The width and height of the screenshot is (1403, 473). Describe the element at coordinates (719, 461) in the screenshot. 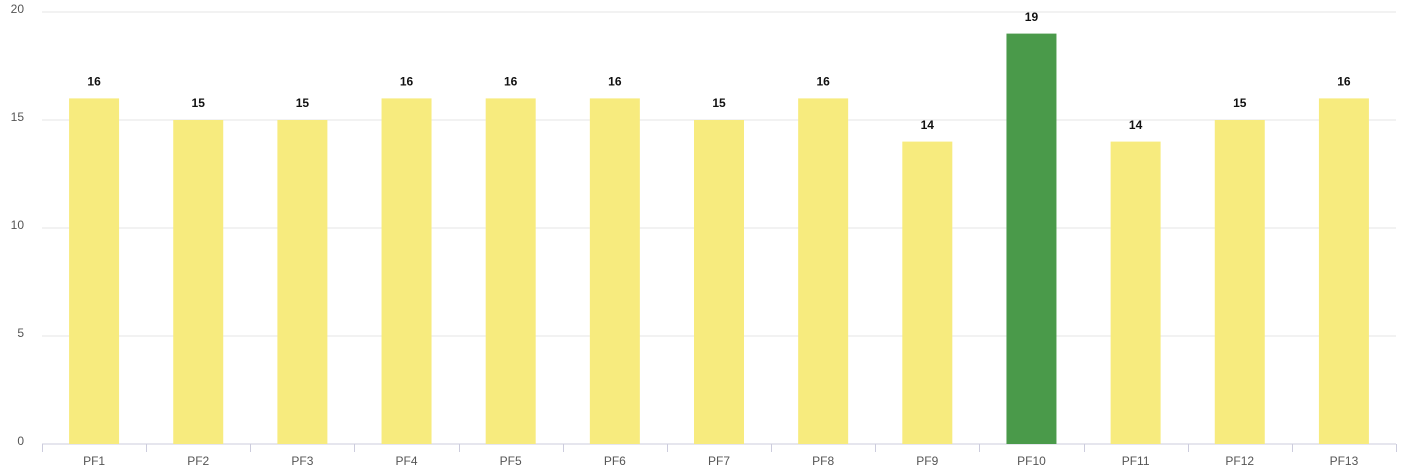

I see `x-tick-label: PF7` at that location.